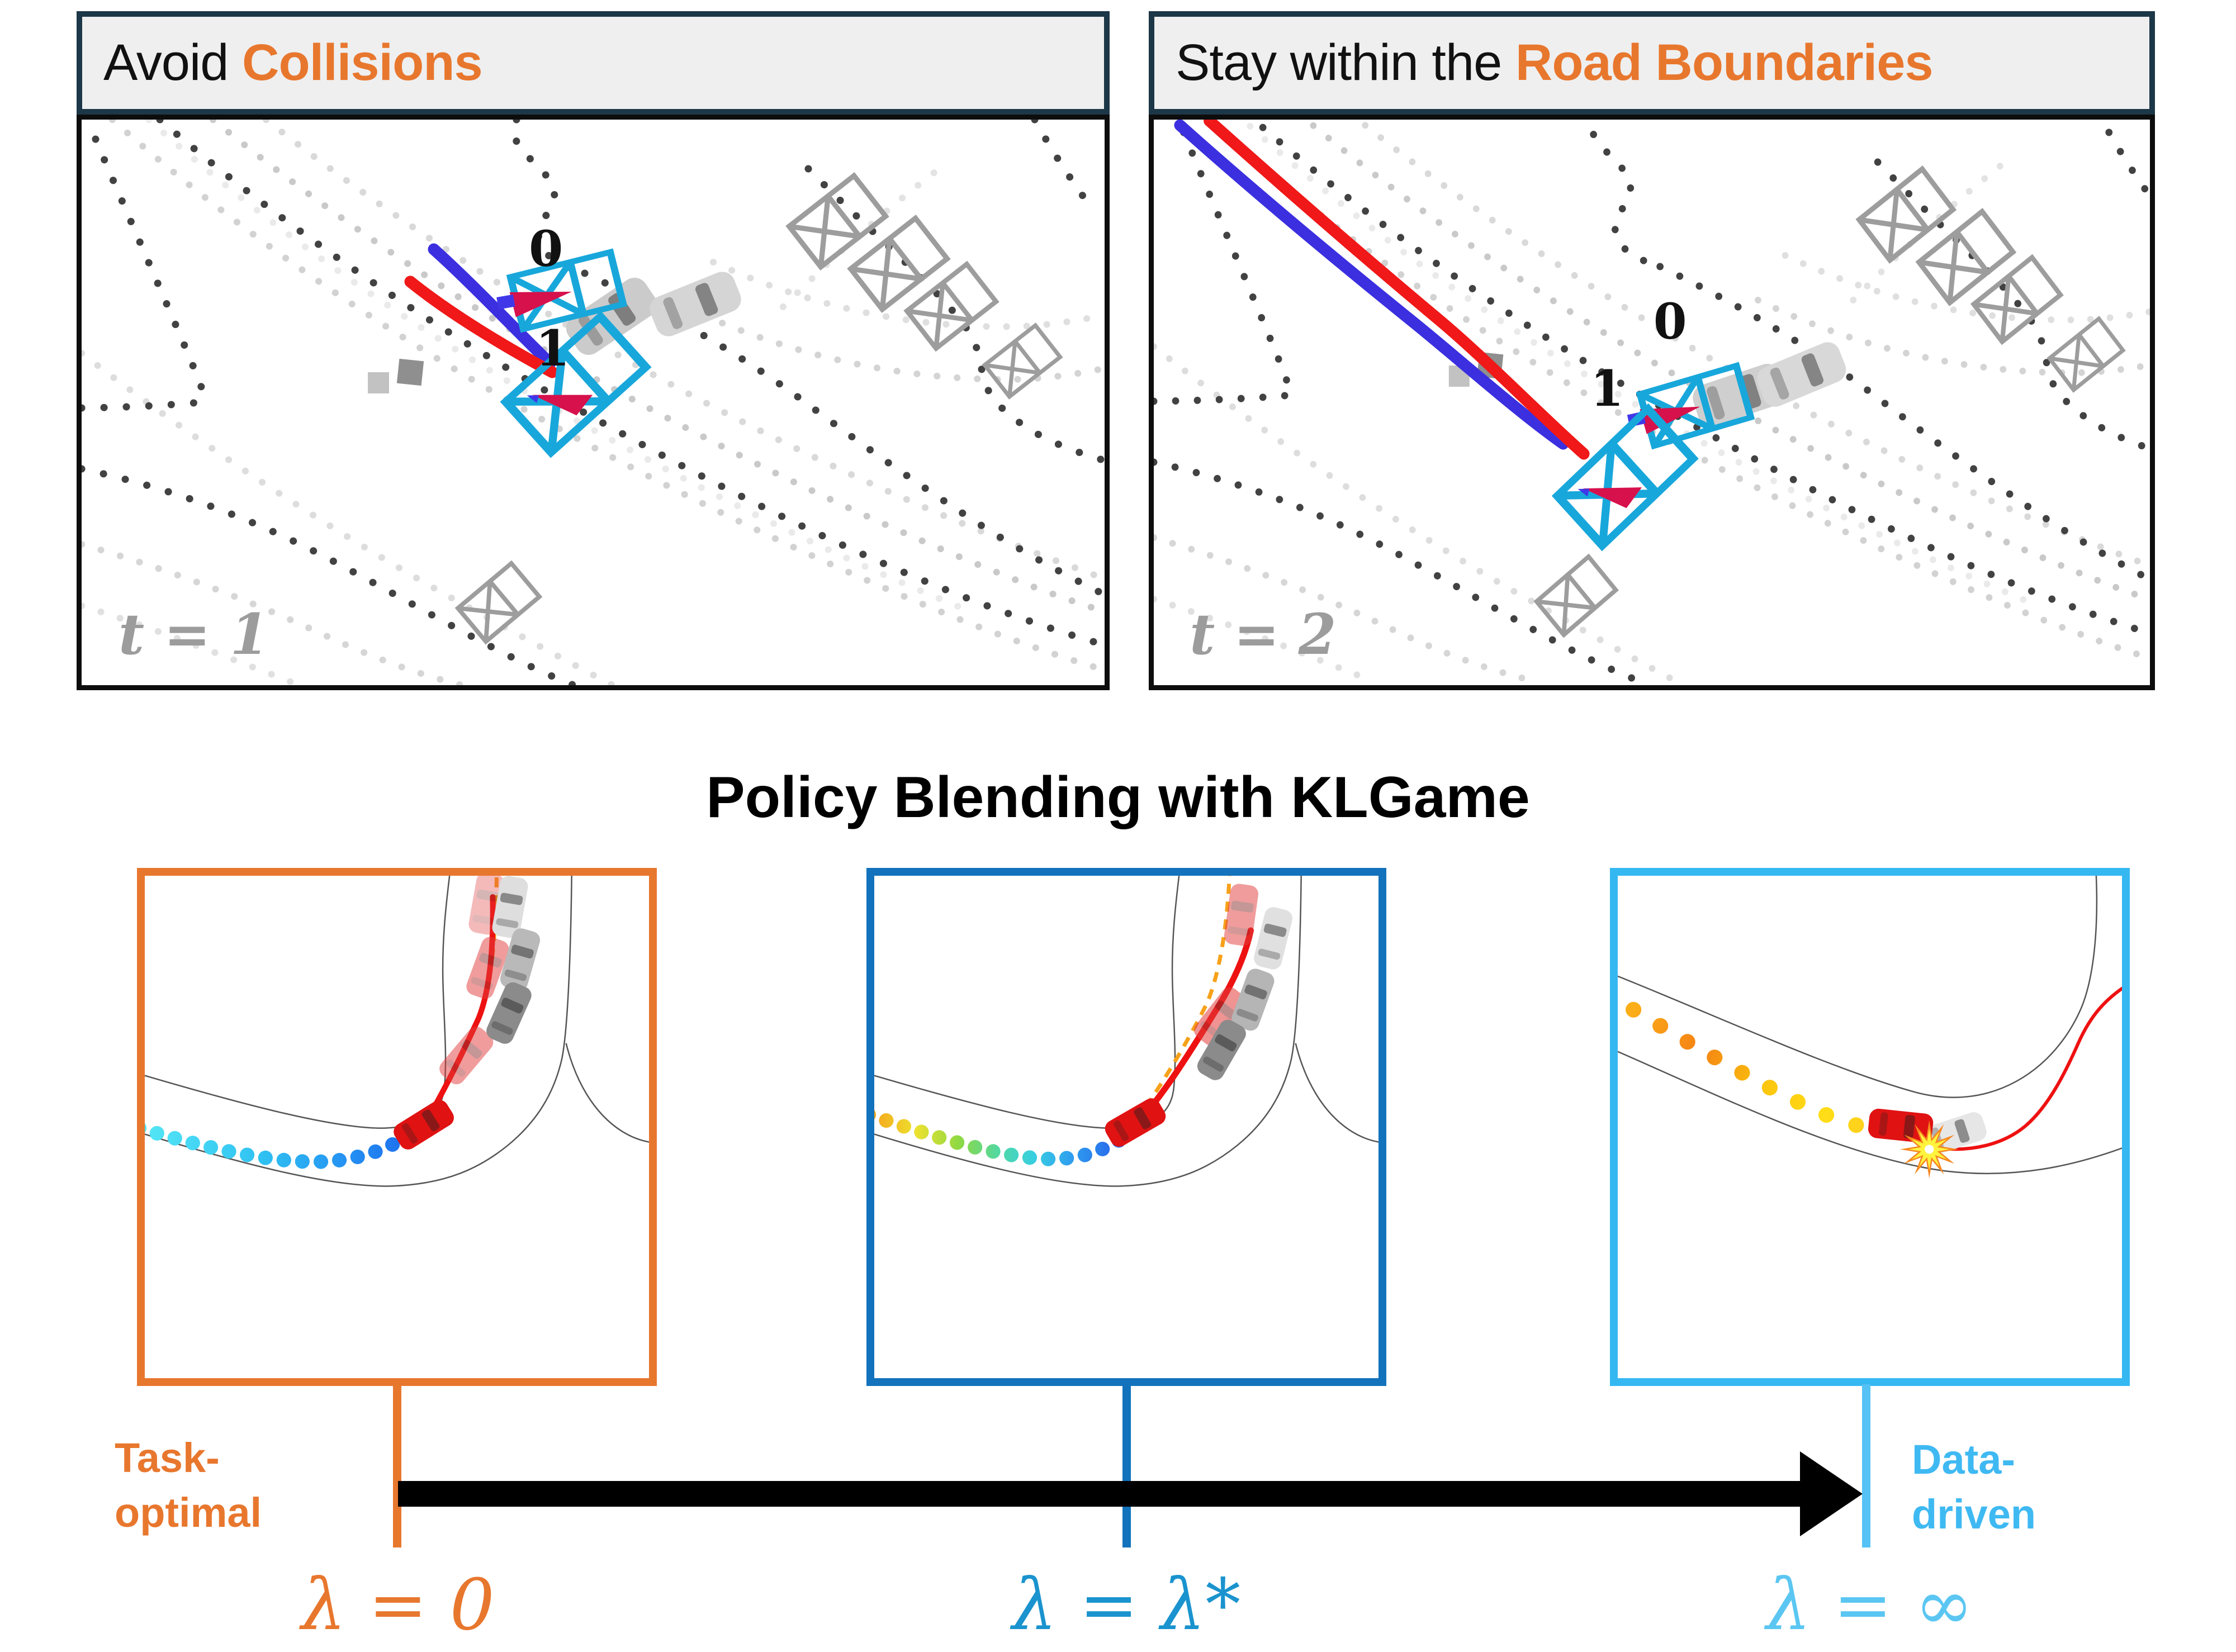  What do you see at coordinates (1126, 1605) in the screenshot?
I see `lambda-value-star: λ = λ*` at bounding box center [1126, 1605].